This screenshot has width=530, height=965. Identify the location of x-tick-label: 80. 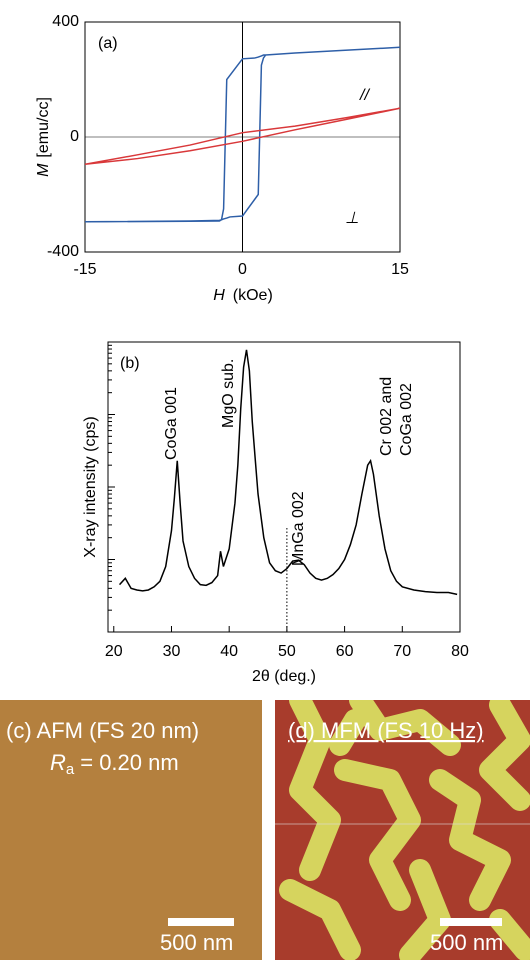
(460, 651).